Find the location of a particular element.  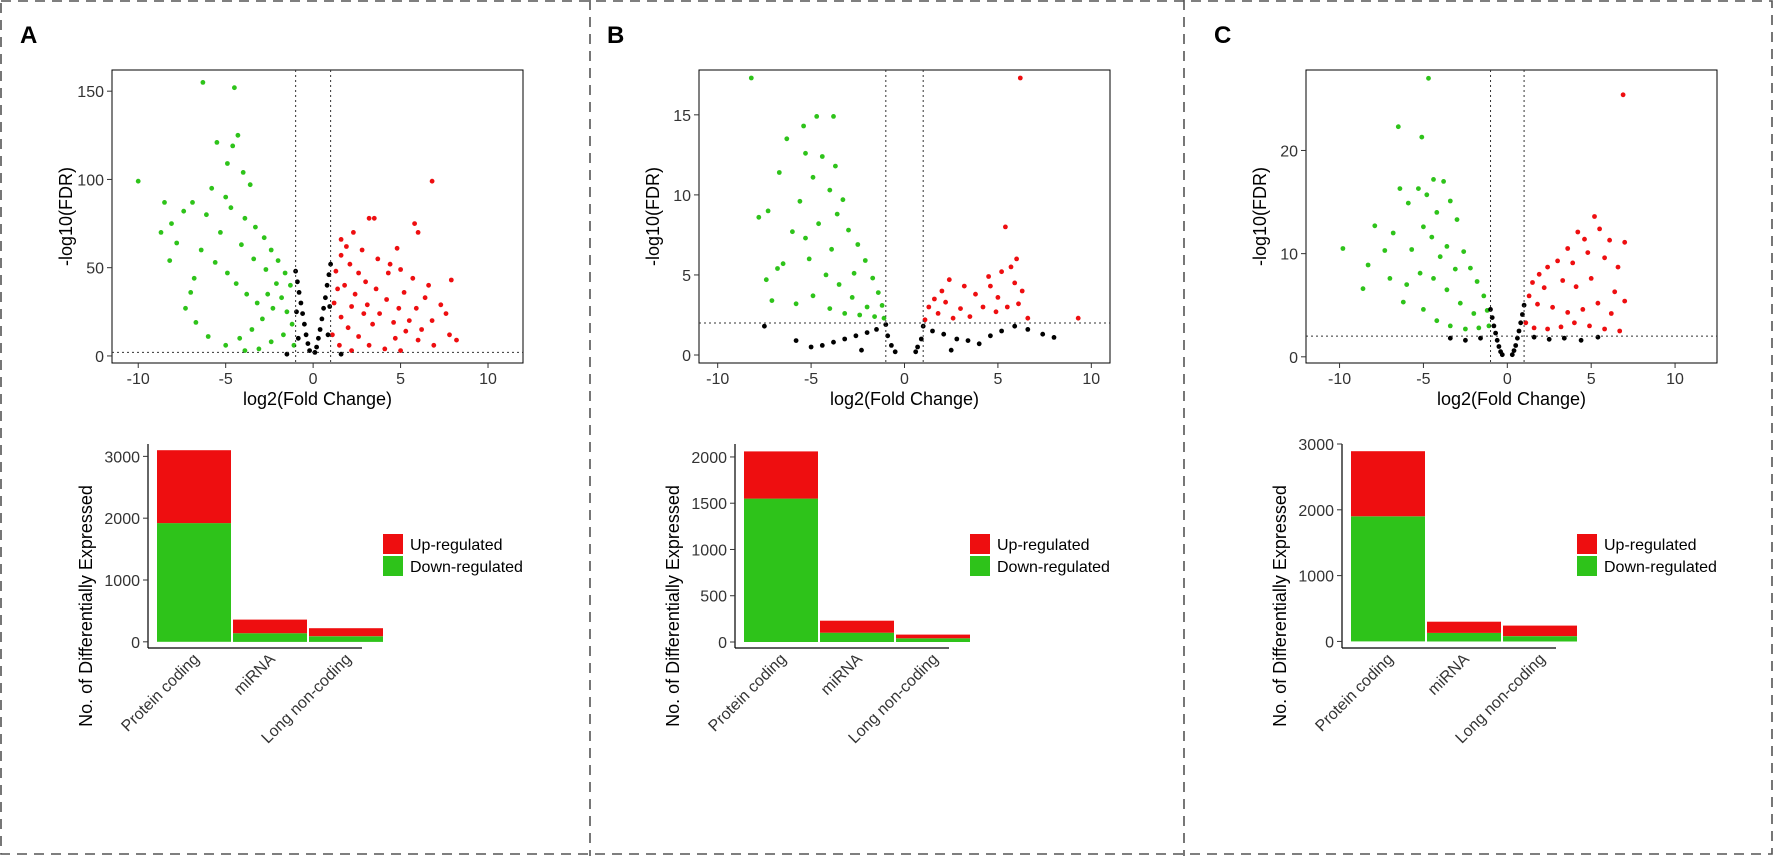

y-tick-label: 20 is located at coordinates (1289, 151).